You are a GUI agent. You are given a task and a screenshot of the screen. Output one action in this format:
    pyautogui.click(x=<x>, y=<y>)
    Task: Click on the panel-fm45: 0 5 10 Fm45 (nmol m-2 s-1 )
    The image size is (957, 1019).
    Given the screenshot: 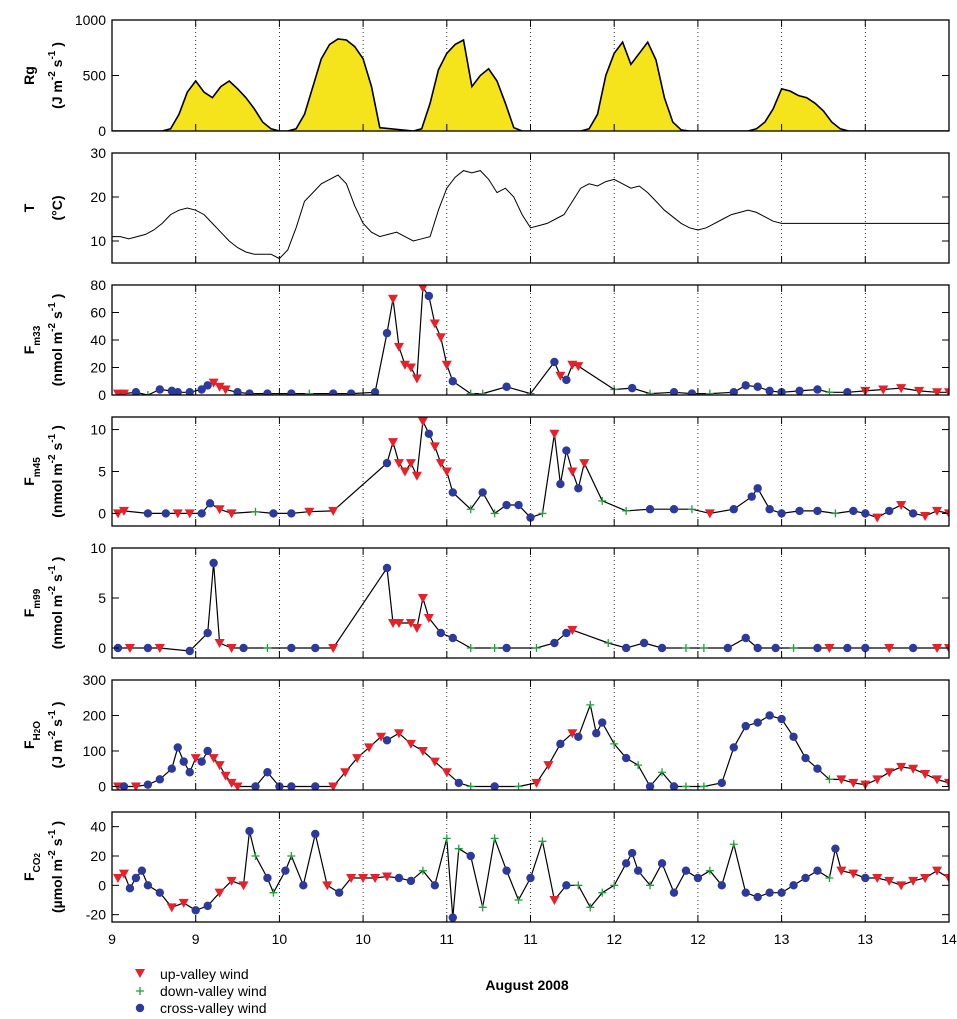 What is the action you would take?
    pyautogui.click(x=485, y=471)
    